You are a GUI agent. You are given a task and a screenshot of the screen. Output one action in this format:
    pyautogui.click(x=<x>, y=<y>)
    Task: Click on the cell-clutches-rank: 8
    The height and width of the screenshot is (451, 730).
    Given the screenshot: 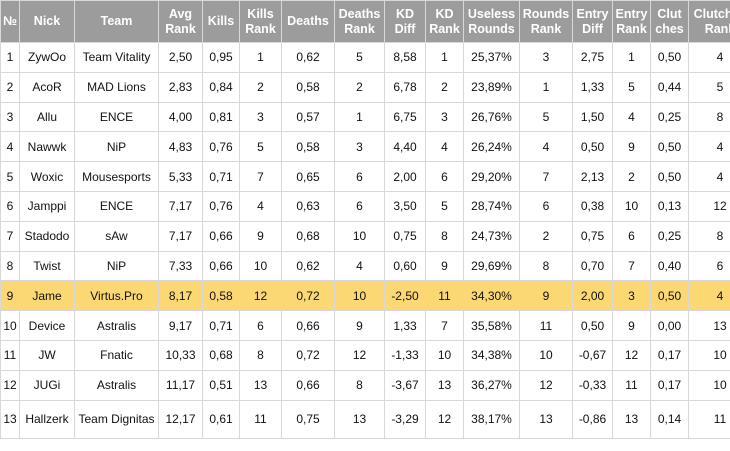 What is the action you would take?
    pyautogui.click(x=709, y=236)
    